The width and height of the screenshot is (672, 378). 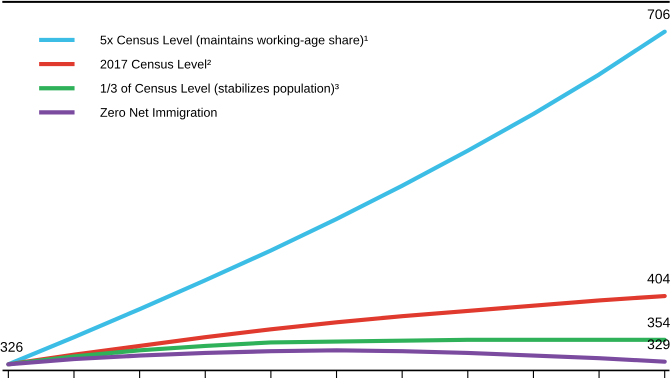 I want to click on legend-label: 1/3 of Census Level (stabilizes population)³, so click(x=219, y=90).